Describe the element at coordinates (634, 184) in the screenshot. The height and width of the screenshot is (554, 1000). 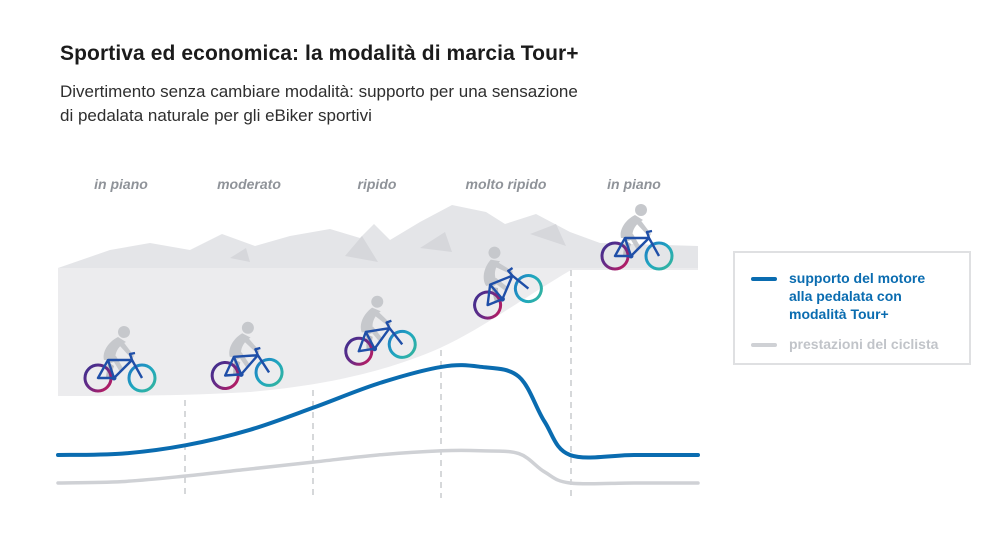
I see `terrain-label-flat-end: in piano` at that location.